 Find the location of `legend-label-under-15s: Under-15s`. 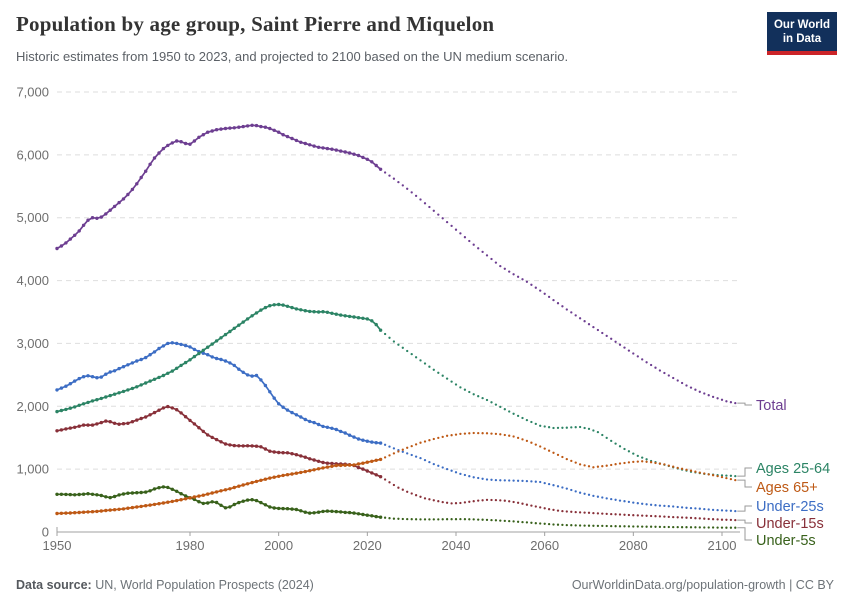

legend-label-under-15s: Under-15s is located at coordinates (790, 524).